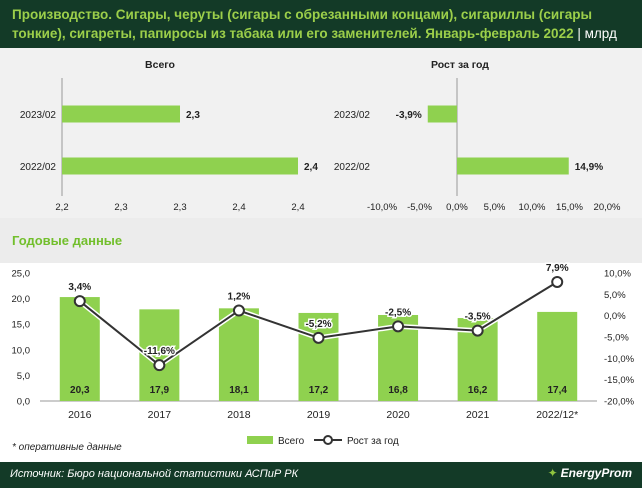 Image resolution: width=642 pixels, height=488 pixels. Describe the element at coordinates (478, 317) in the screenshot. I see `growth-value-label: -3,5%` at that location.